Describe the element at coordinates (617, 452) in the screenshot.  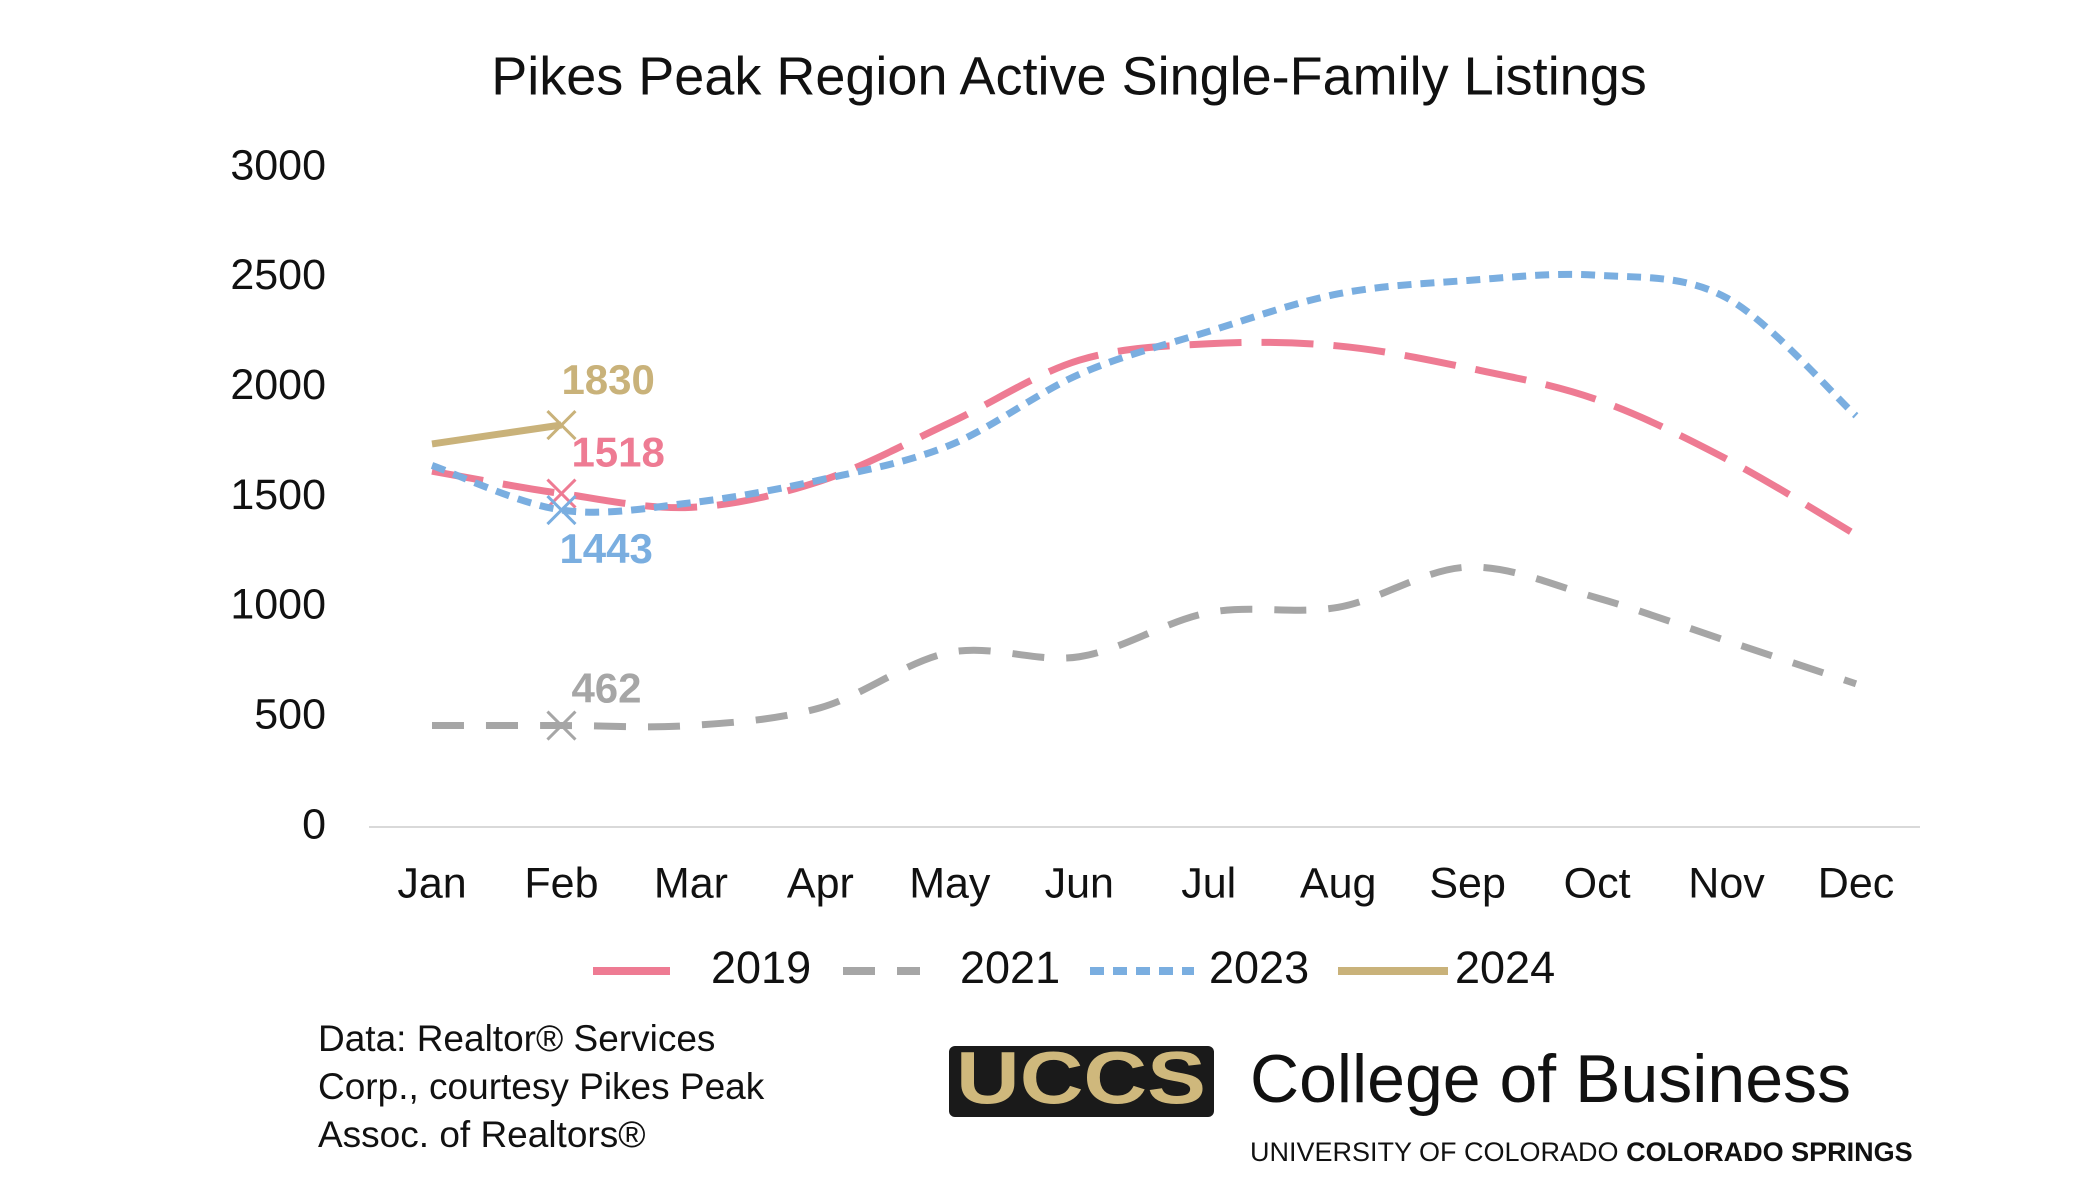
I see `data-label: 1518` at that location.